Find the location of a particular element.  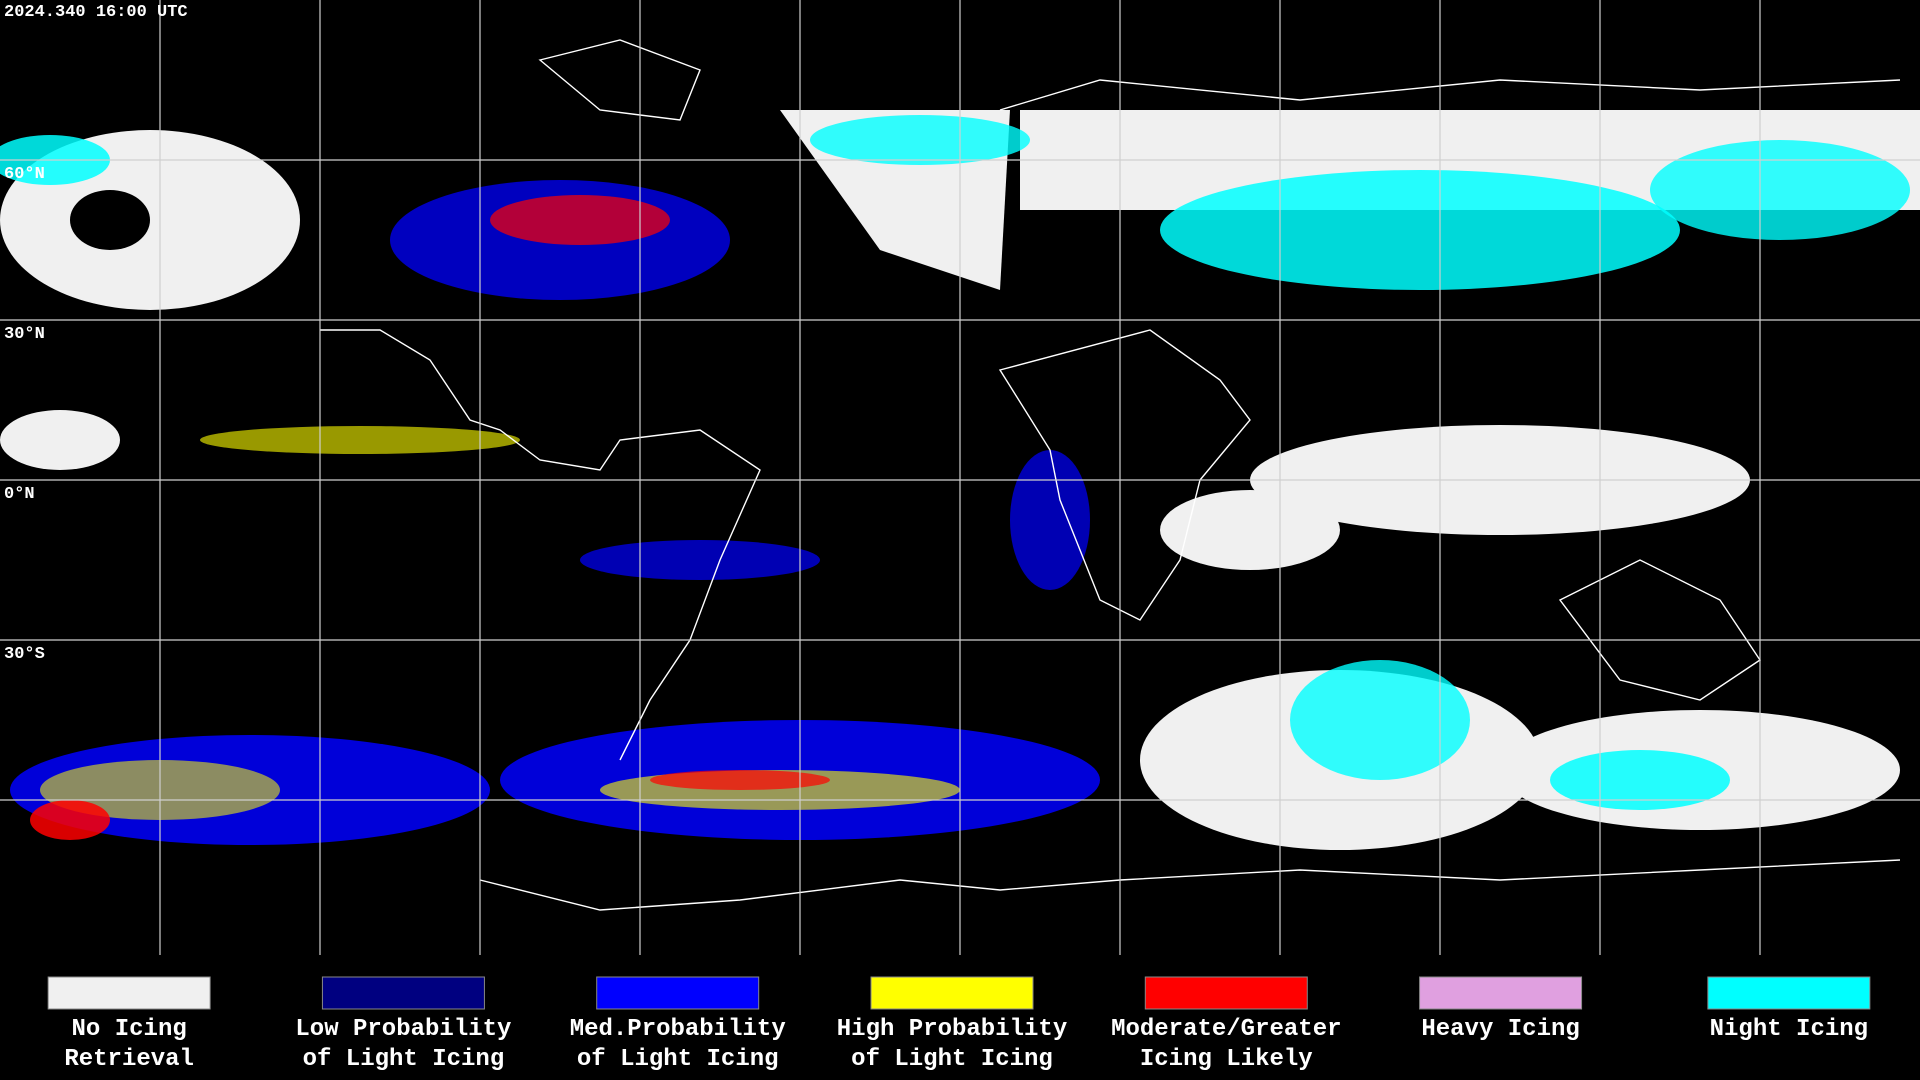

legend-label: No Icing is located at coordinates (129, 1029).